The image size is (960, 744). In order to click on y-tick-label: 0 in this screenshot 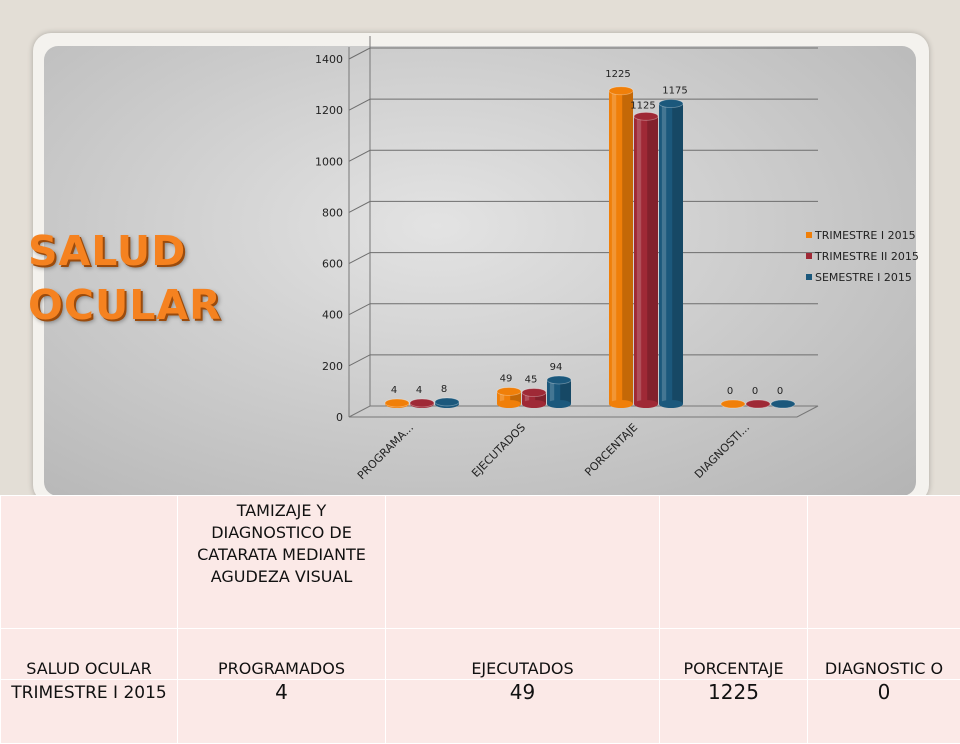, I will do `click(339, 417)`.